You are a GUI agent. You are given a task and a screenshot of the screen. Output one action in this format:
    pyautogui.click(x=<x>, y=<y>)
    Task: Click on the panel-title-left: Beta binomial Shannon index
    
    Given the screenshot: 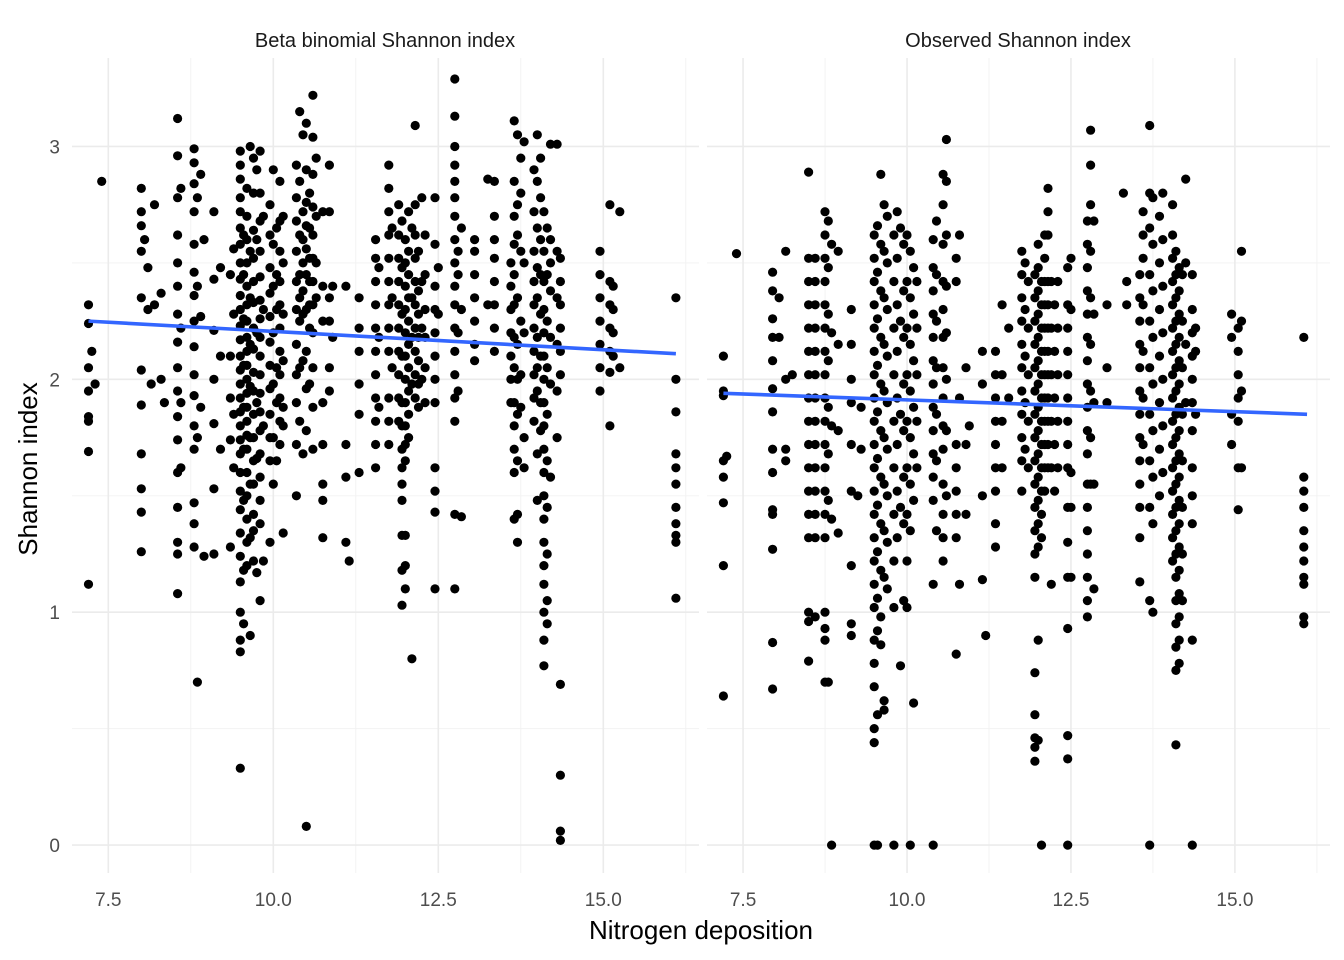 What is the action you would take?
    pyautogui.click(x=385, y=41)
    